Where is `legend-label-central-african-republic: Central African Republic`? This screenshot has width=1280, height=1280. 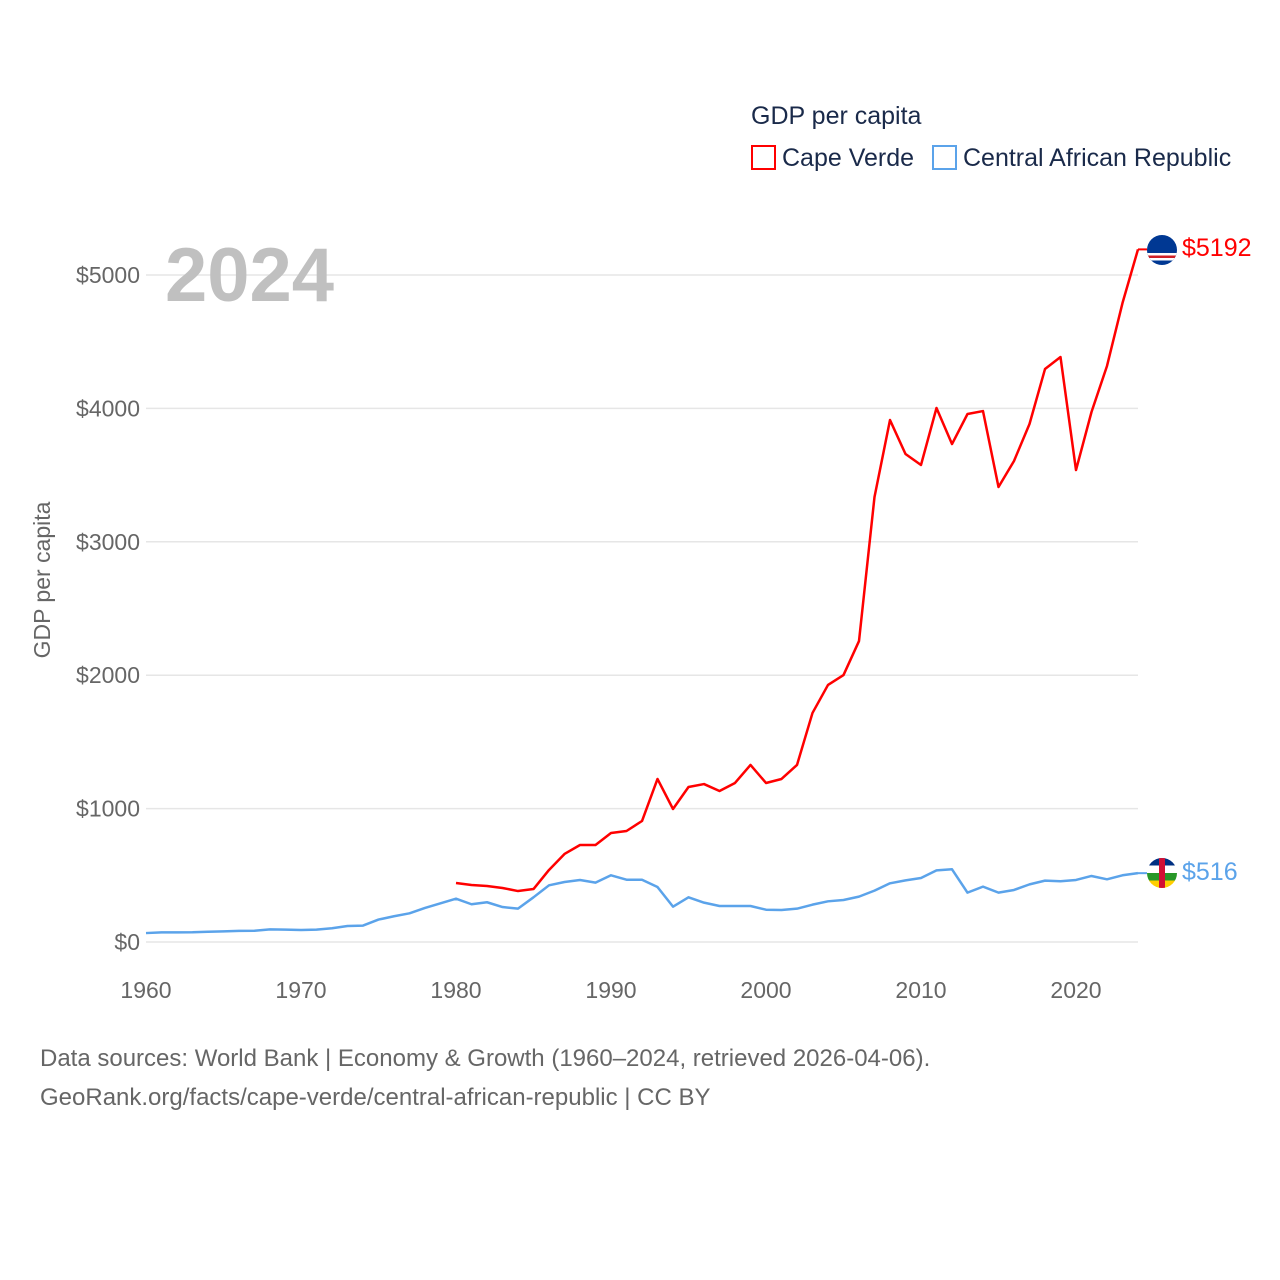 legend-label-central-african-republic: Central African Republic is located at coordinates (1097, 158).